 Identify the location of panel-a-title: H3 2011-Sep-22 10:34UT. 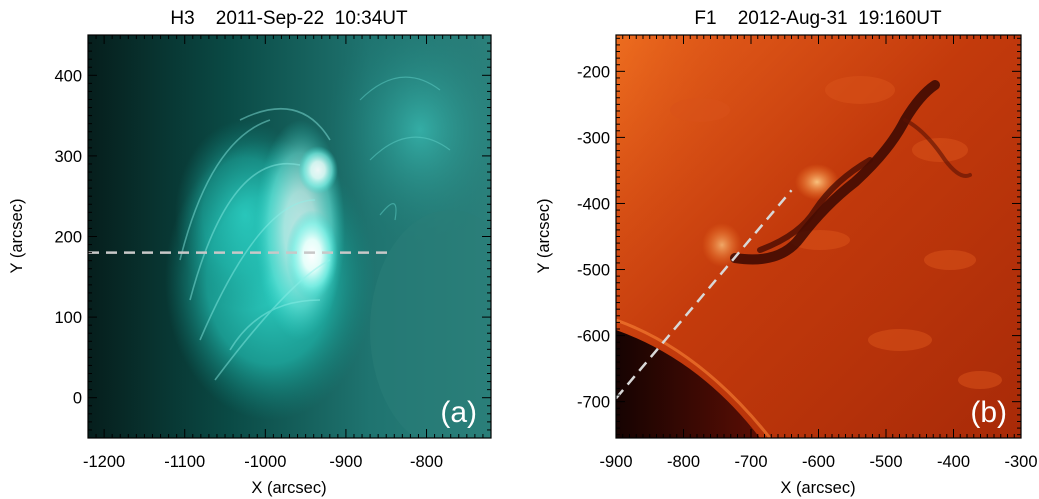
(289, 18).